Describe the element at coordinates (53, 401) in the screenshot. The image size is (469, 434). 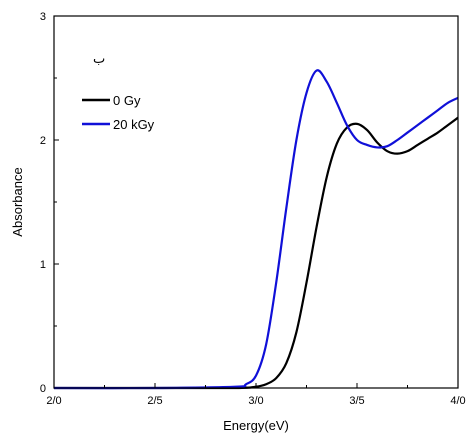
I see `x-tick-label: 2/0` at that location.